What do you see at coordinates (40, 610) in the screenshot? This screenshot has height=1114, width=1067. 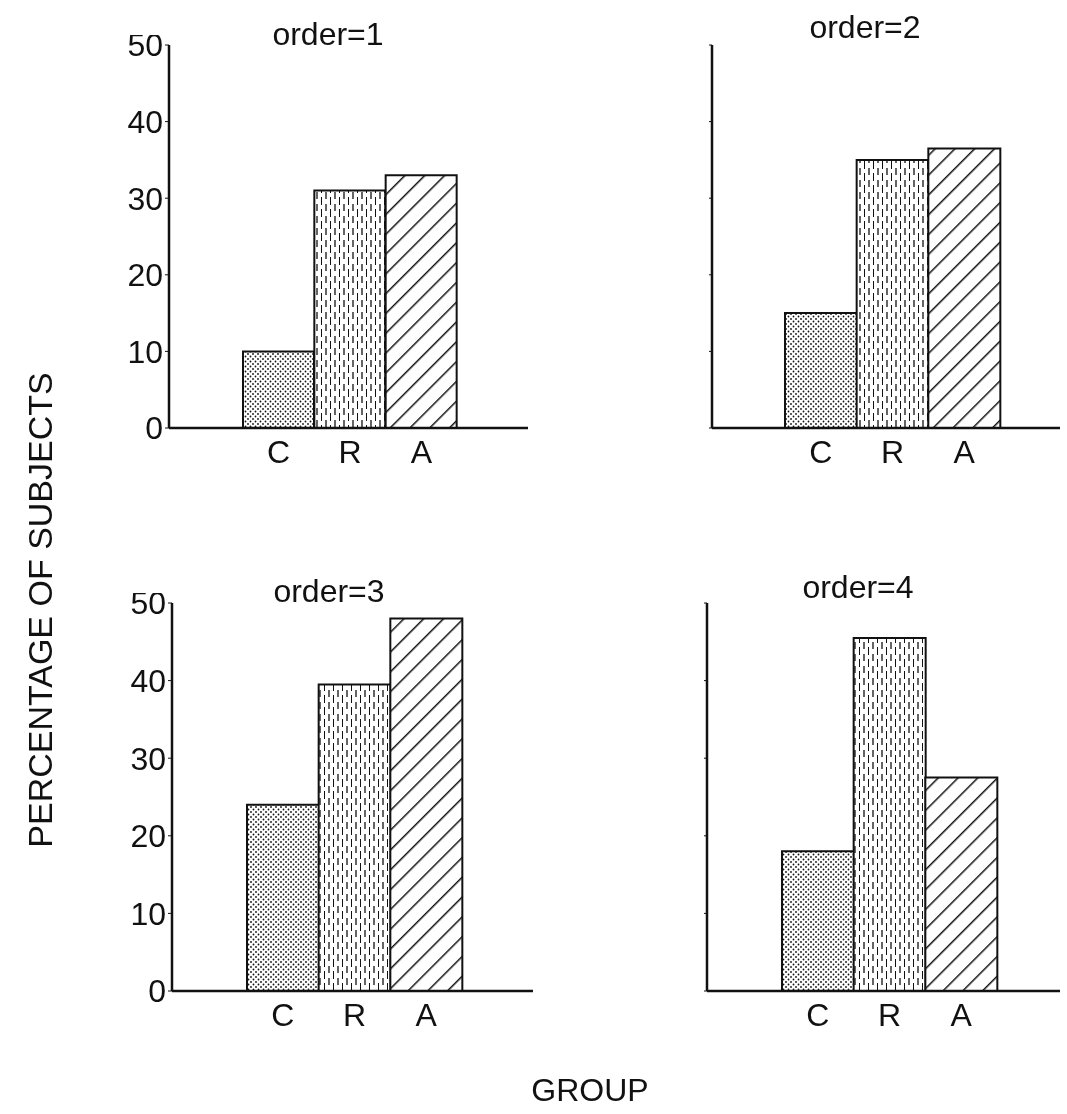 I see `y-axis-title: PERCENTAGE OF SUBJECTS` at bounding box center [40, 610].